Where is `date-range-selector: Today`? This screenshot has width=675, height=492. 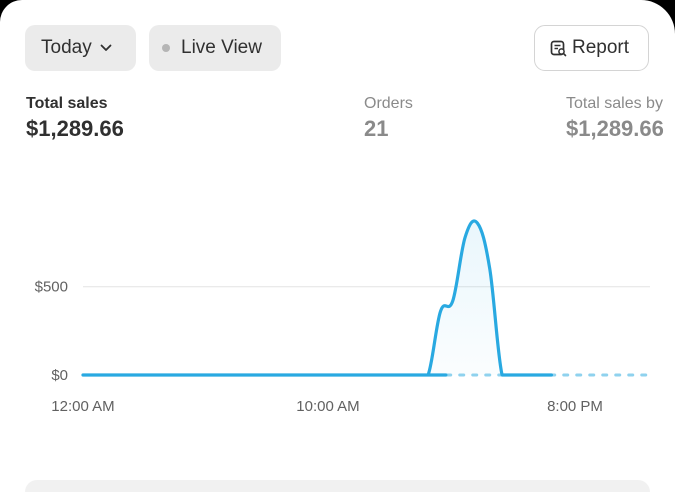 date-range-selector: Today is located at coordinates (80, 48).